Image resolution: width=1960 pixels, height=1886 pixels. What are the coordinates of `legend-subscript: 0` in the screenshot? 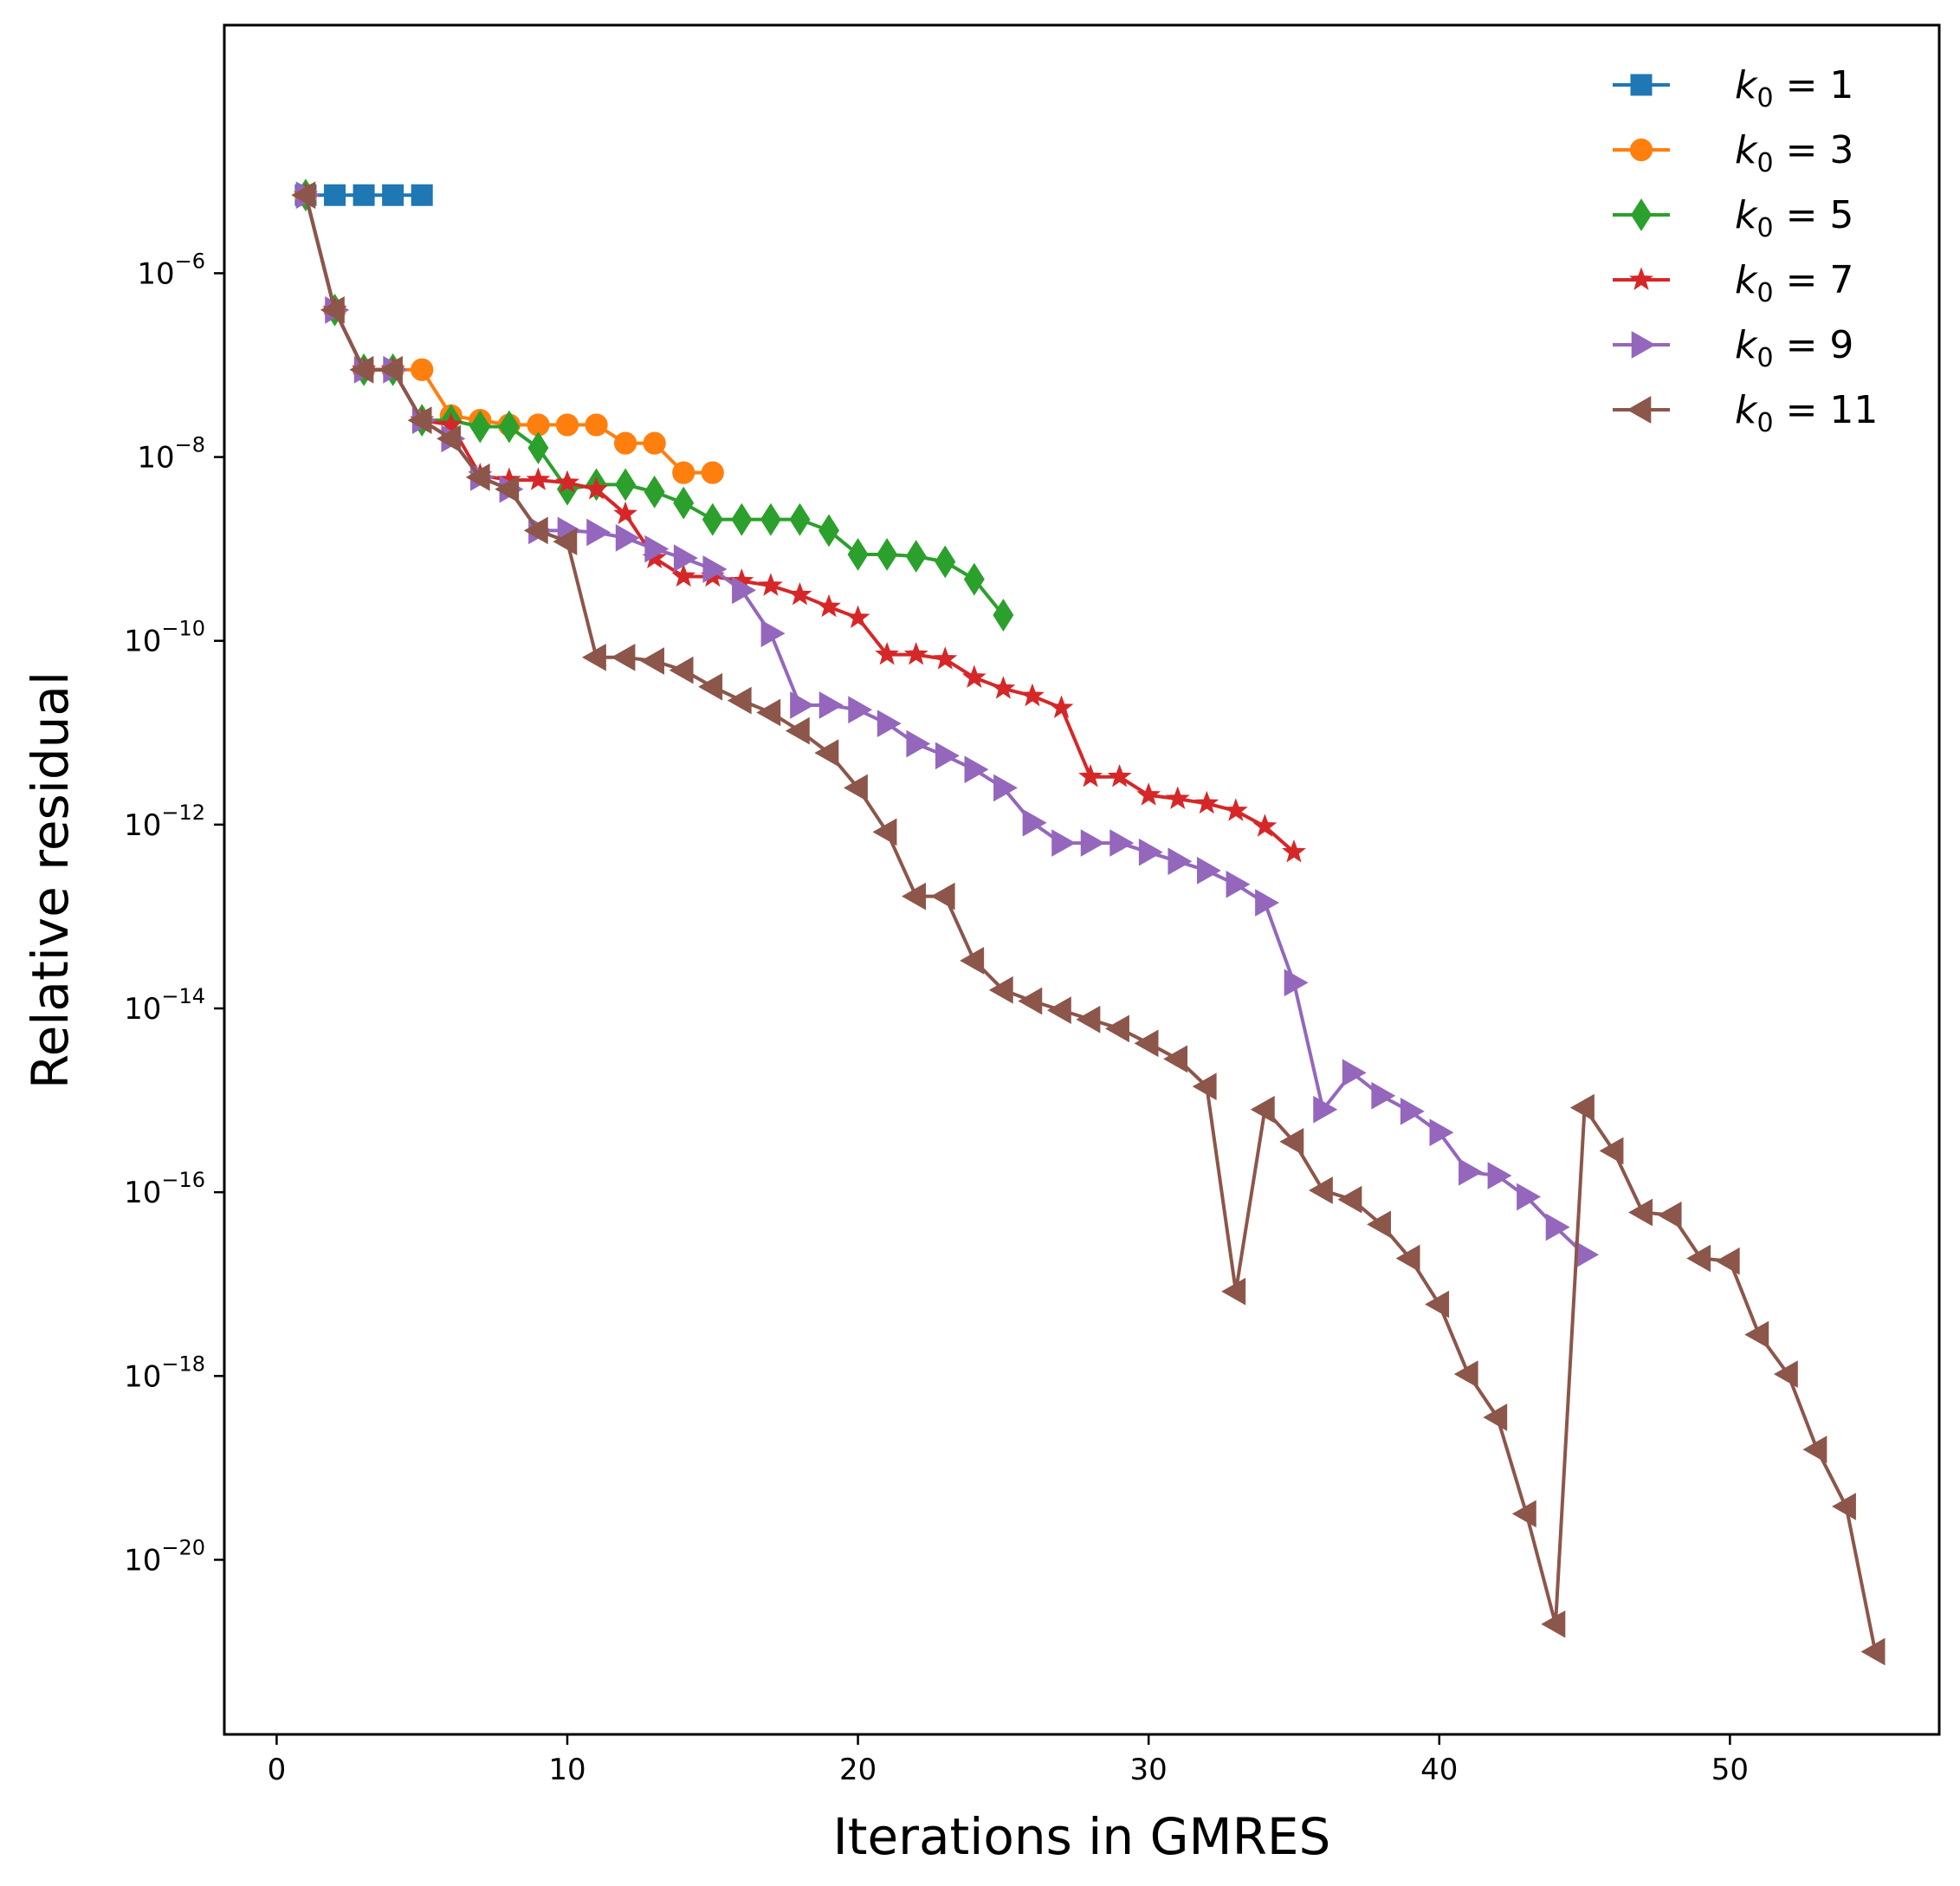 It's located at (1764, 358).